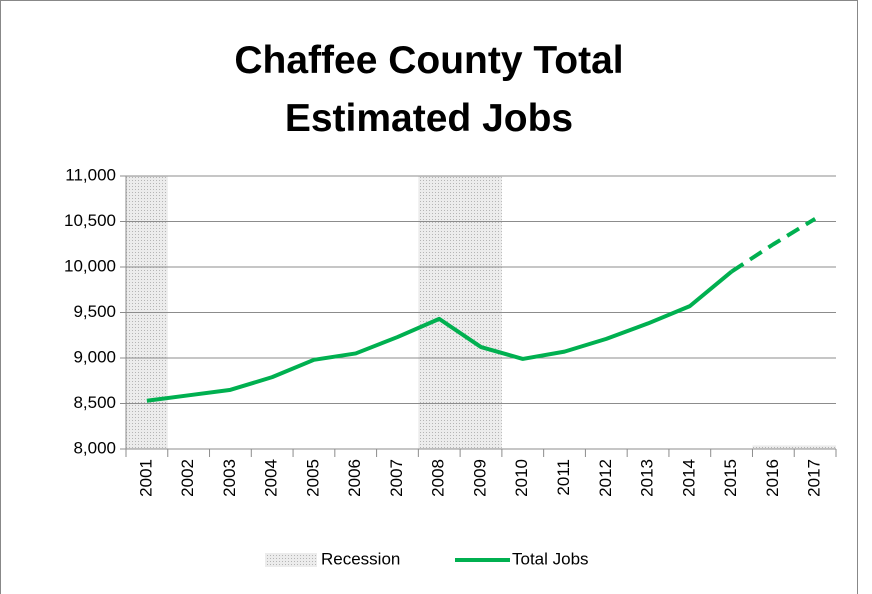 This screenshot has width=872, height=594. I want to click on x-tick-label: 2002, so click(187, 478).